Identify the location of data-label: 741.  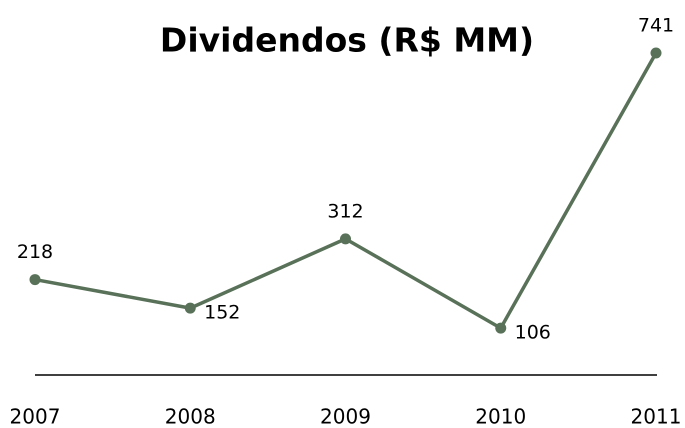
(656, 26).